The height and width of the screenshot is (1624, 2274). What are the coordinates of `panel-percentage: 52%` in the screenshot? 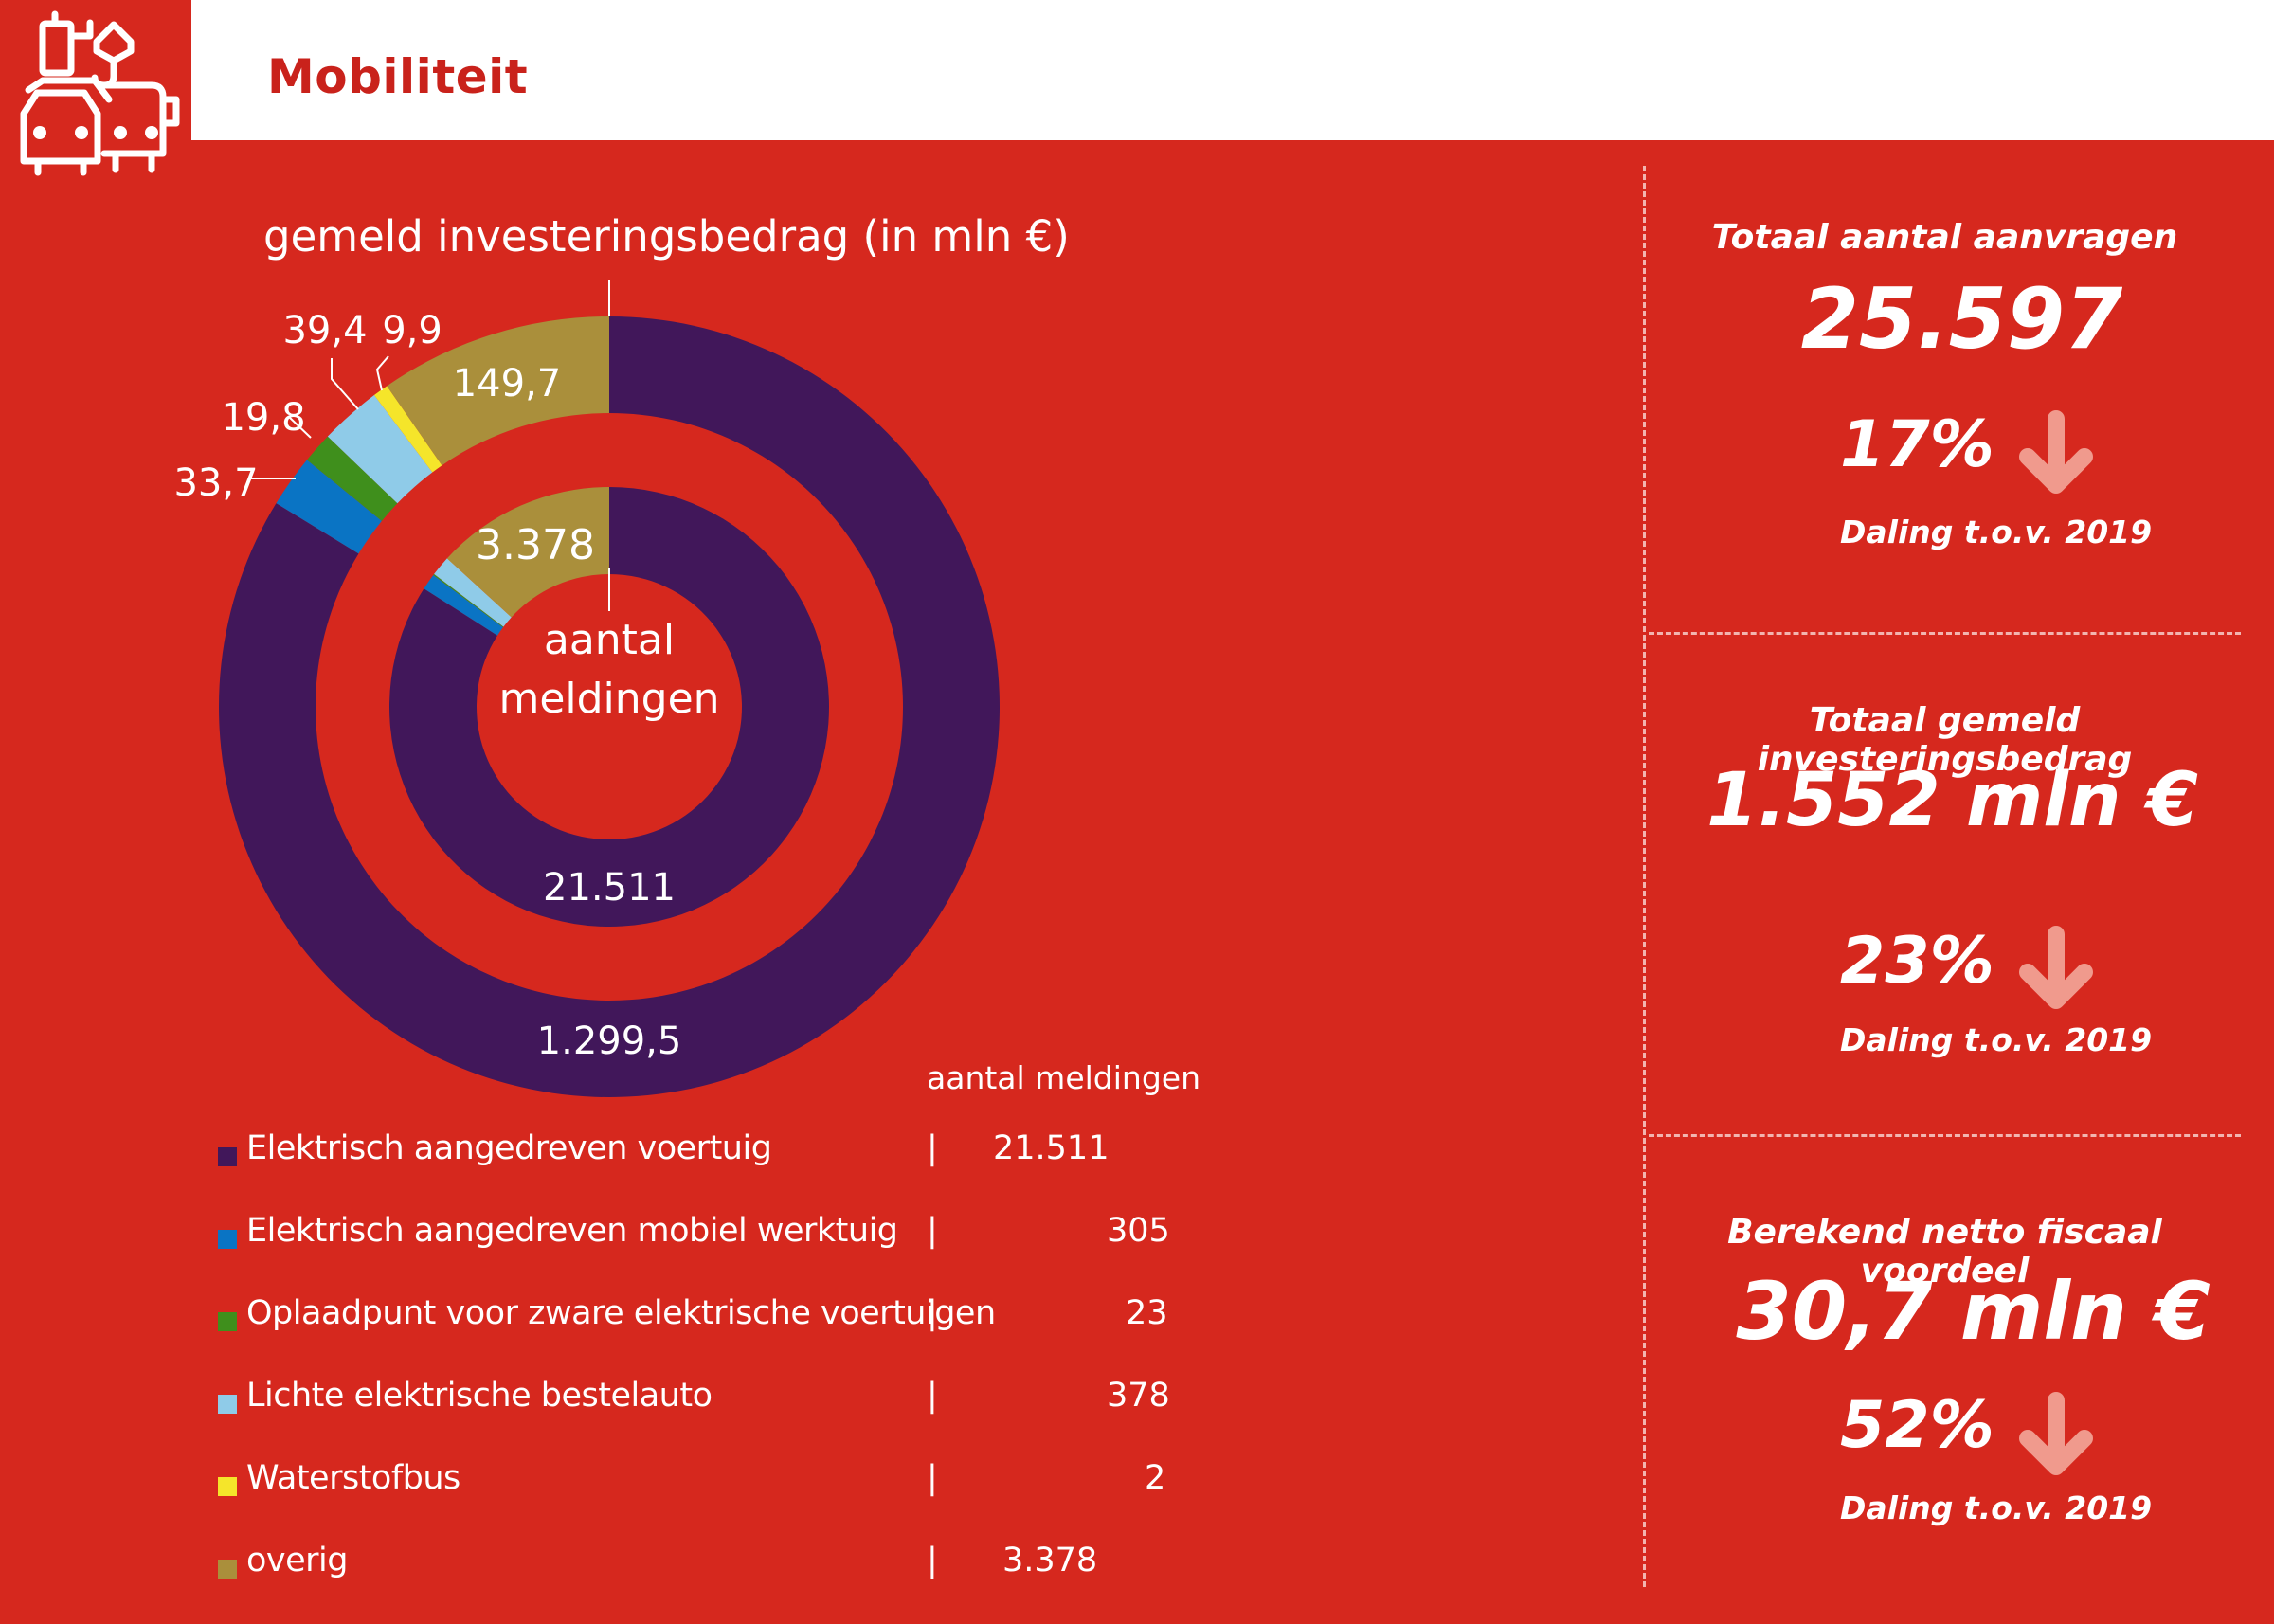 It's located at (1917, 1425).